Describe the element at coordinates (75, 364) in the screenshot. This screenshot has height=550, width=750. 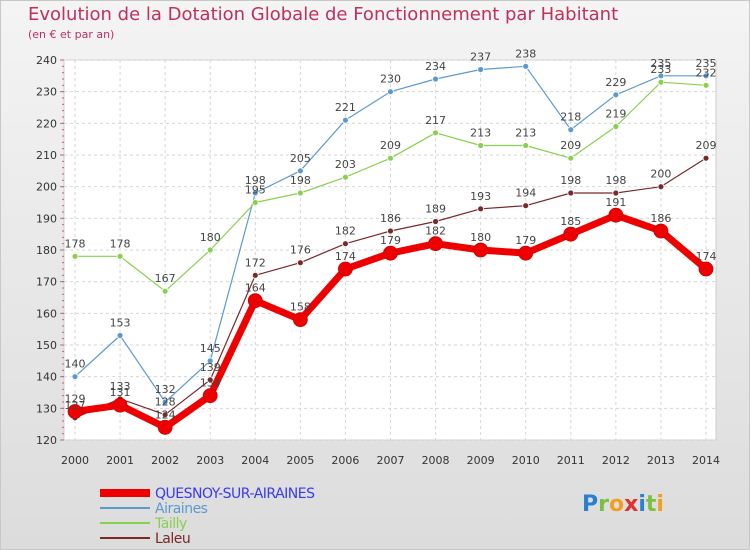
I see `data-label: 140` at that location.